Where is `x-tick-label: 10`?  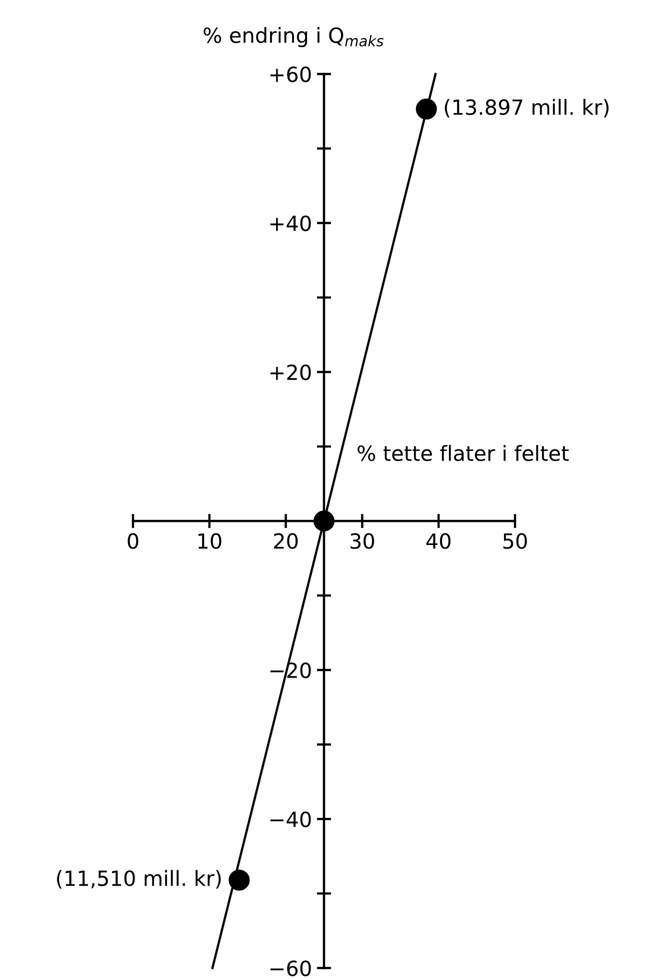 x-tick-label: 10 is located at coordinates (210, 541).